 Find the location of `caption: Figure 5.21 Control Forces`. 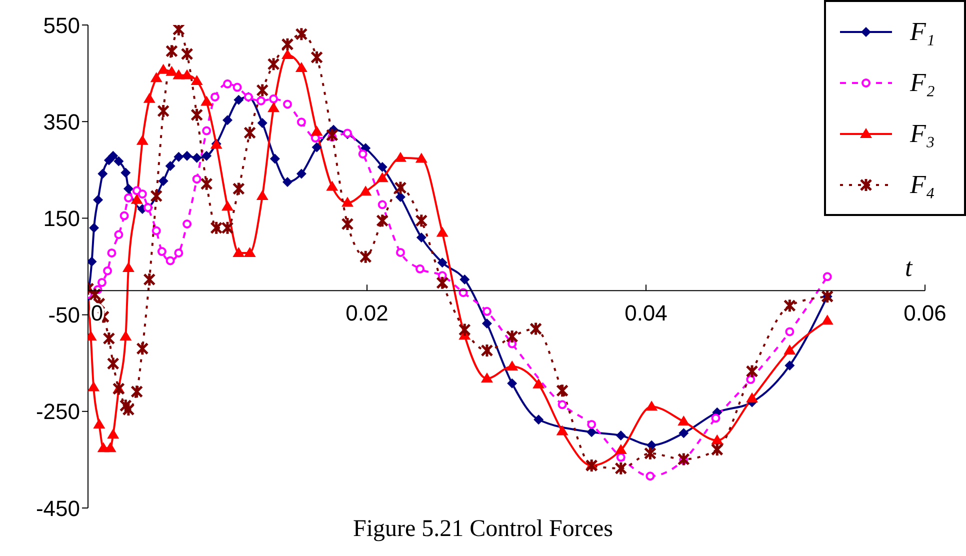

caption: Figure 5.21 Control Forces is located at coordinates (483, 529).